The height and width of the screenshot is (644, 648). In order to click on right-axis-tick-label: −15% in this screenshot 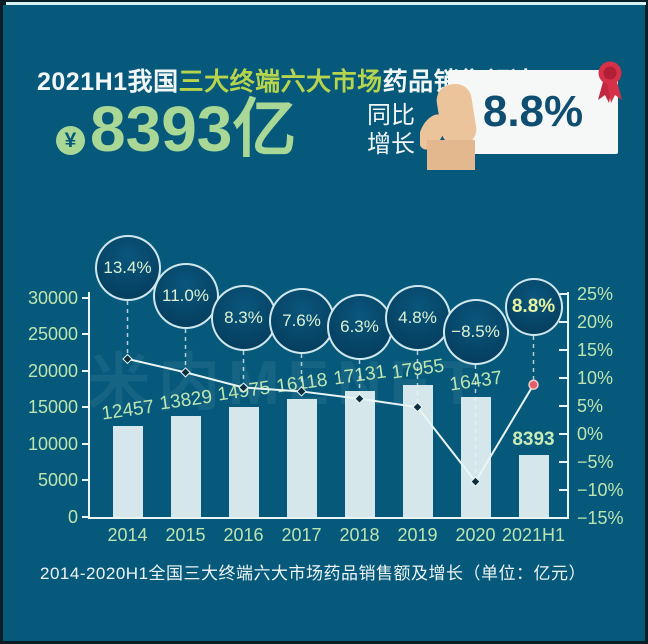, I will do `click(600, 518)`.